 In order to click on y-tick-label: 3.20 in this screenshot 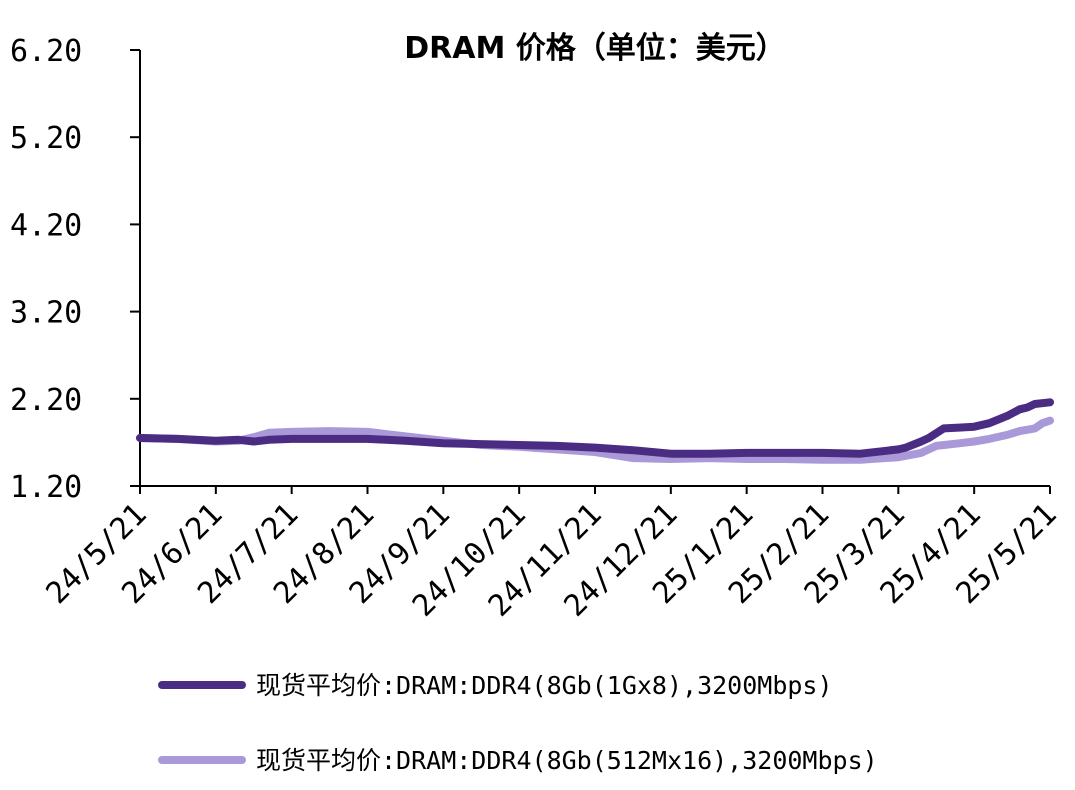, I will do `click(46, 313)`.